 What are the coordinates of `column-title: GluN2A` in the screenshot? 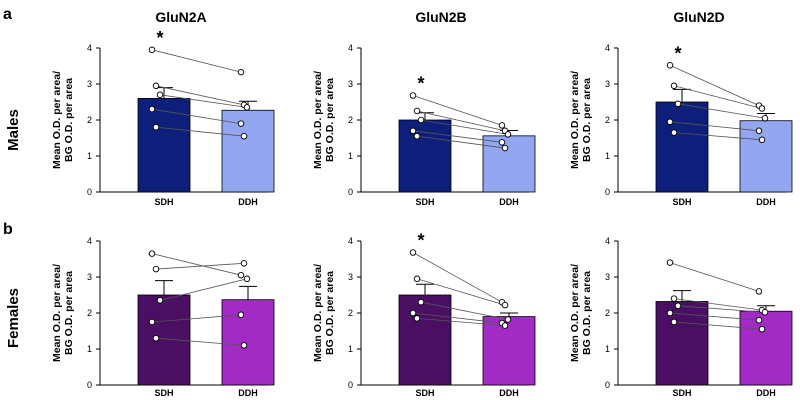 It's located at (180, 17).